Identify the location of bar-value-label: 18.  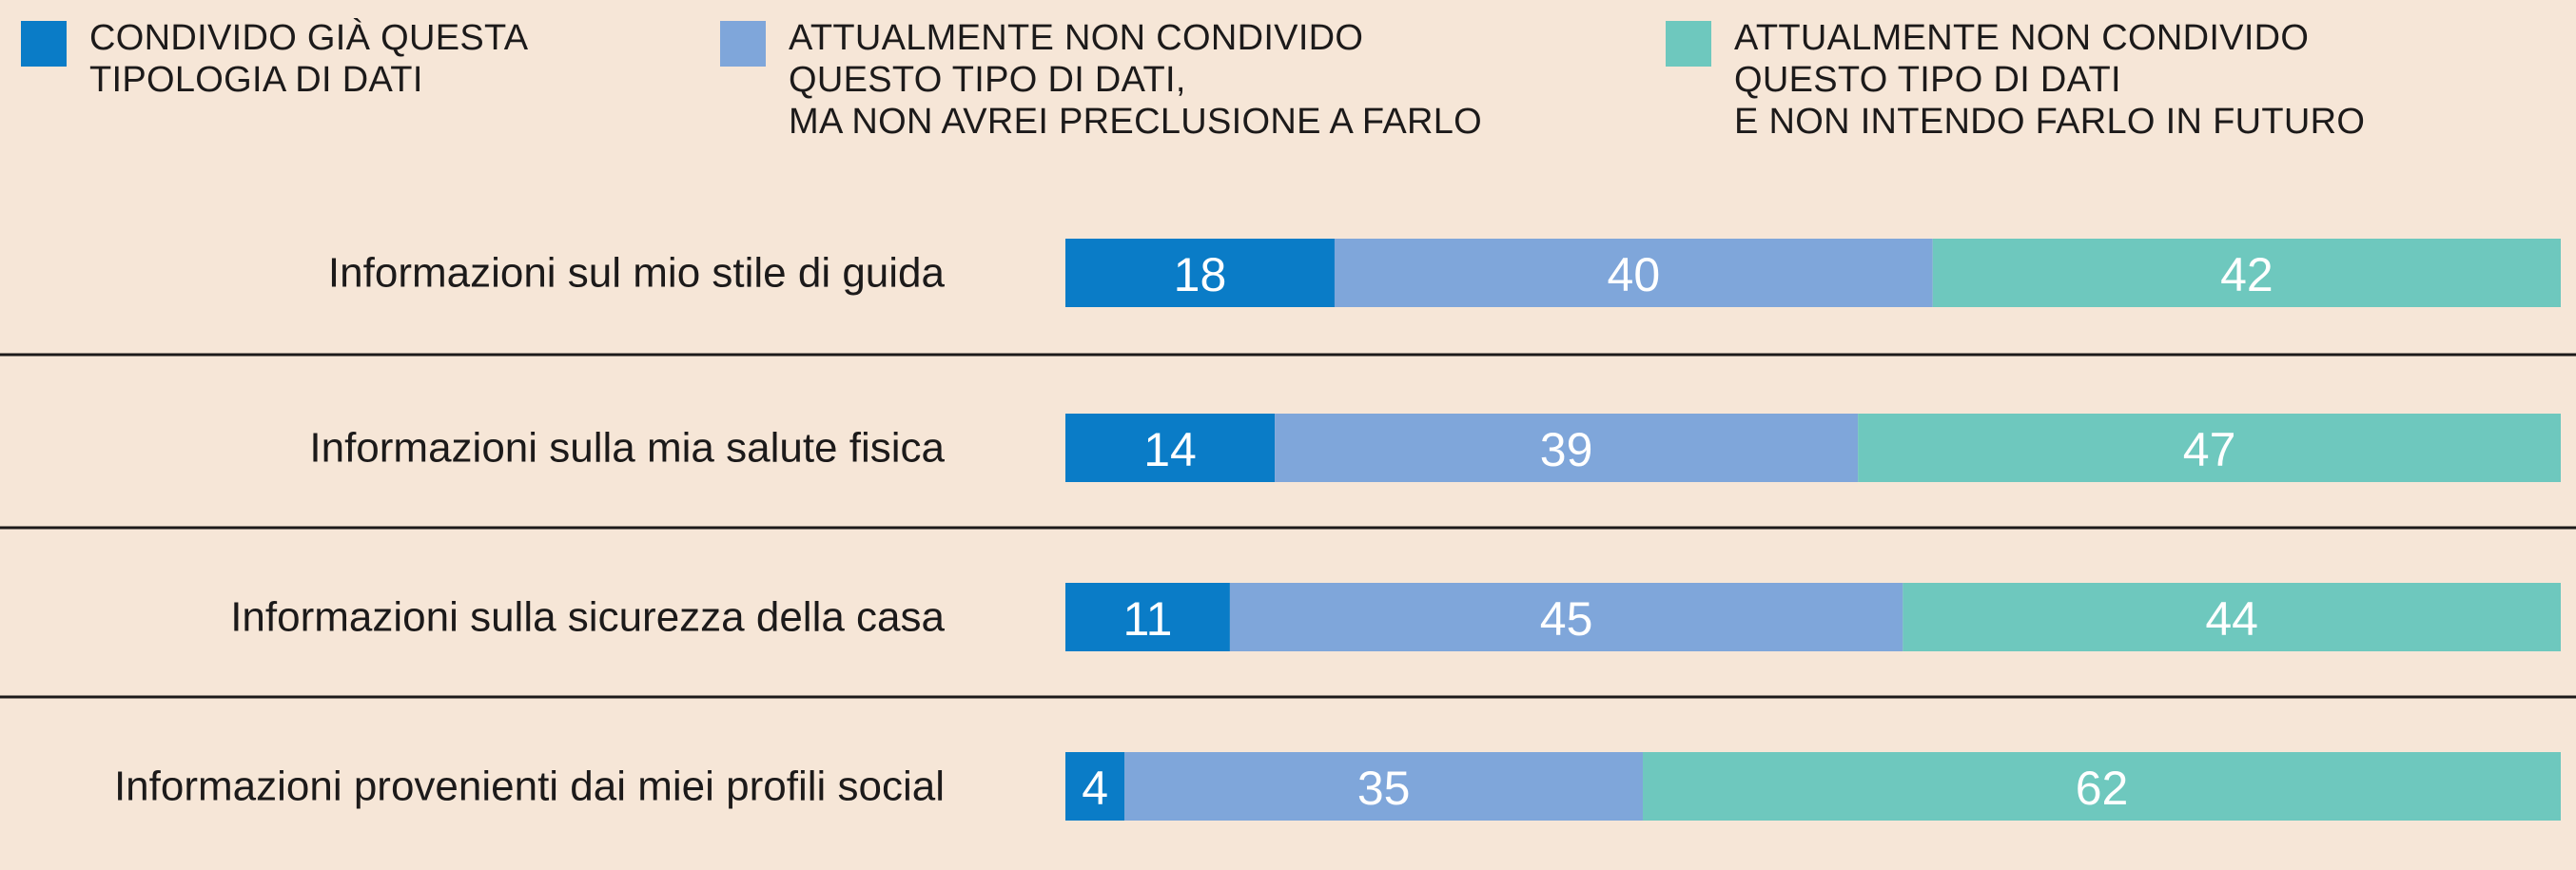
(1201, 274).